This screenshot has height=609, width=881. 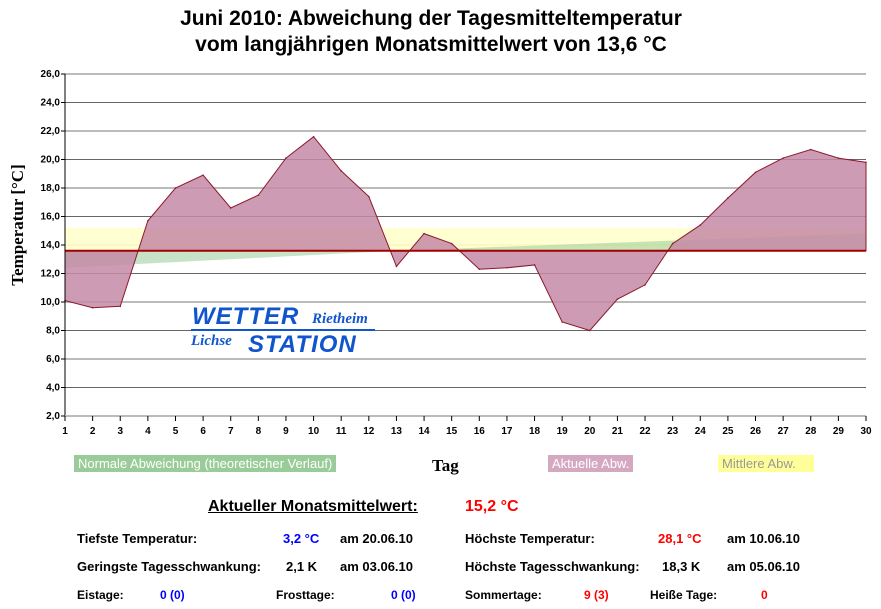 What do you see at coordinates (377, 538) in the screenshot?
I see `min-temp-date: am 20.06.10` at bounding box center [377, 538].